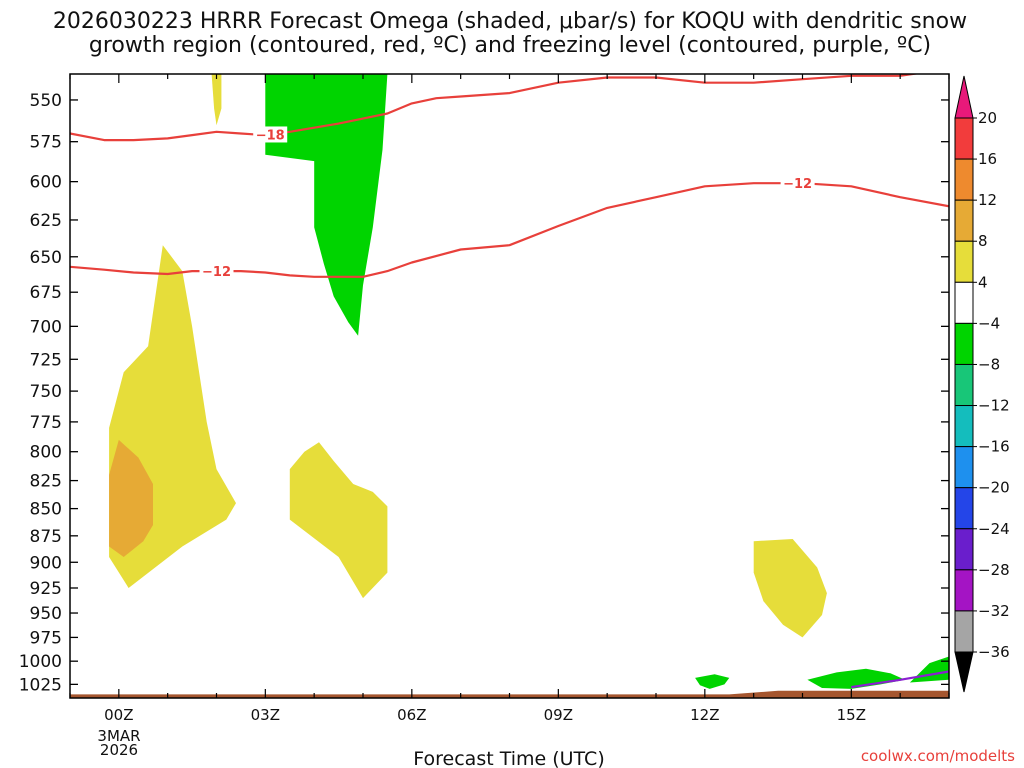  Describe the element at coordinates (46, 360) in the screenshot. I see `y-tick-label: 725` at that location.